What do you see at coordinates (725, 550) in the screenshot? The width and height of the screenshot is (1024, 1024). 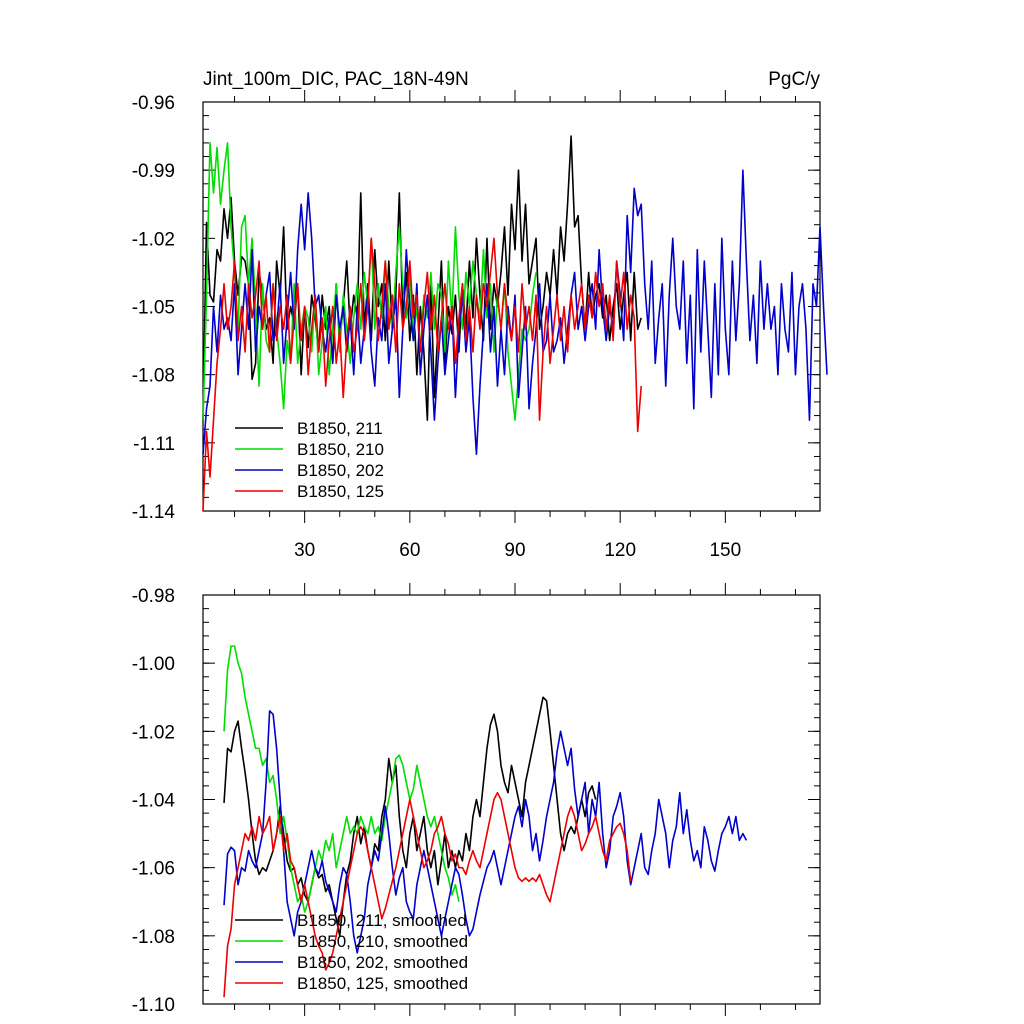 I see `x-tick-label: 150` at bounding box center [725, 550].